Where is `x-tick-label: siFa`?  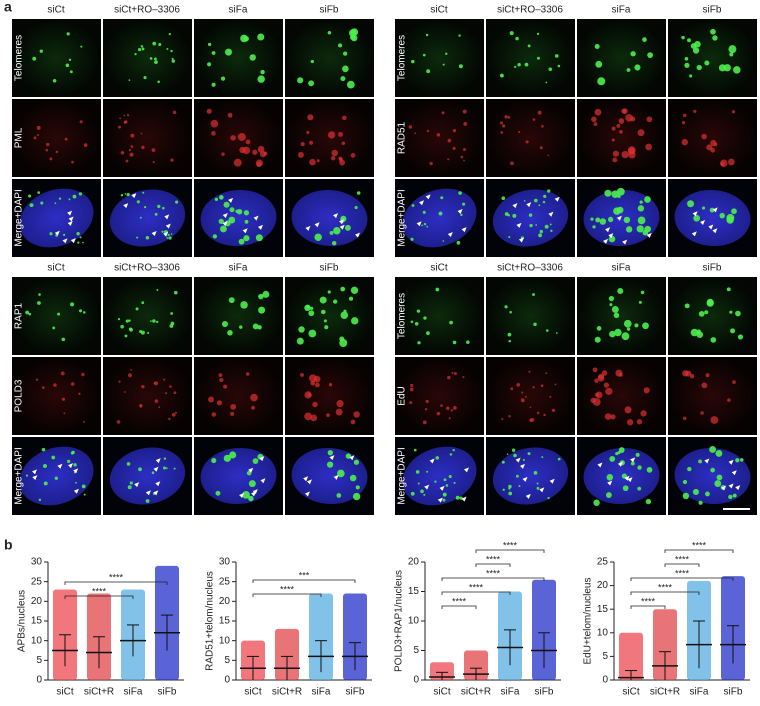 x-tick-label: siFa is located at coordinates (133, 692).